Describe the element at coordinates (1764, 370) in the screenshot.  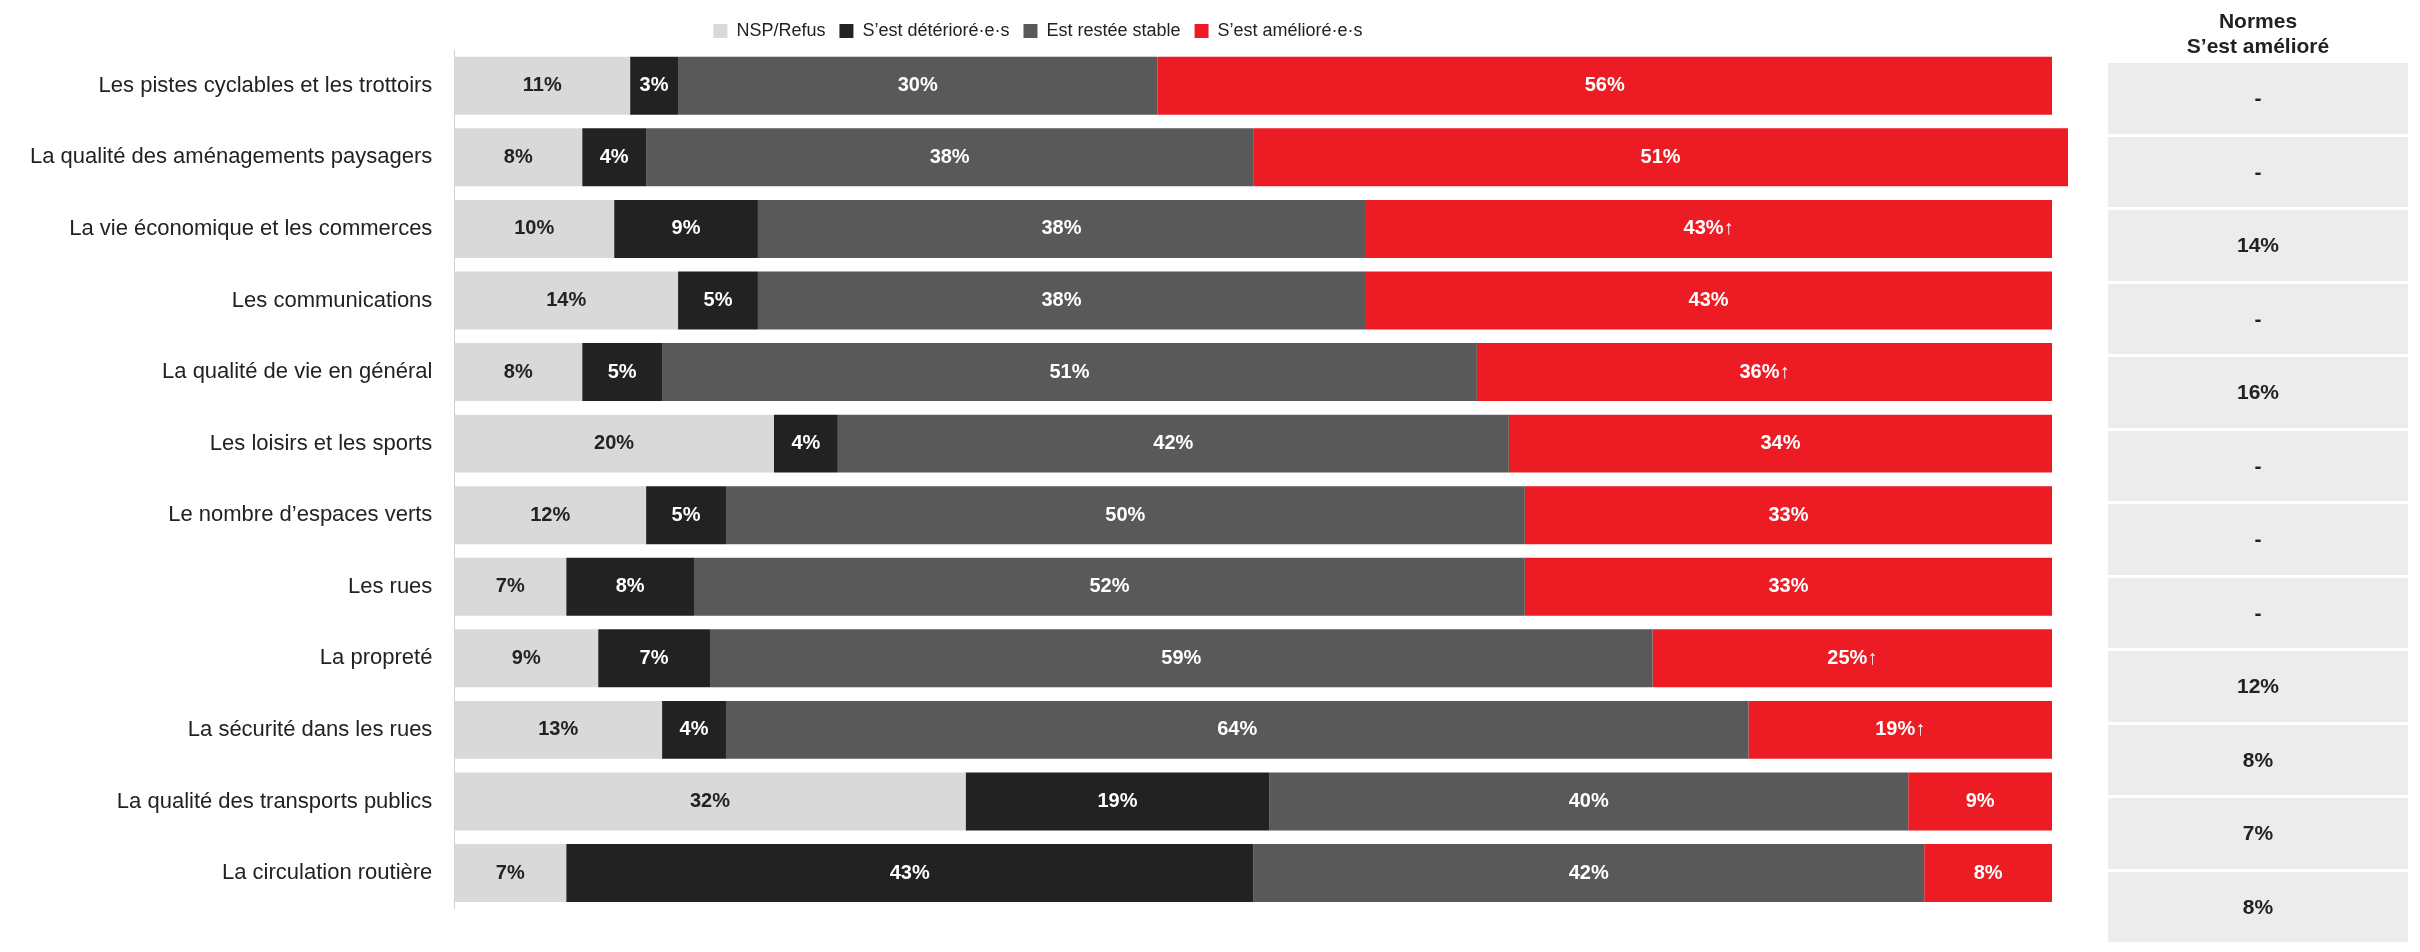
I see `data-label: 36%↑` at that location.